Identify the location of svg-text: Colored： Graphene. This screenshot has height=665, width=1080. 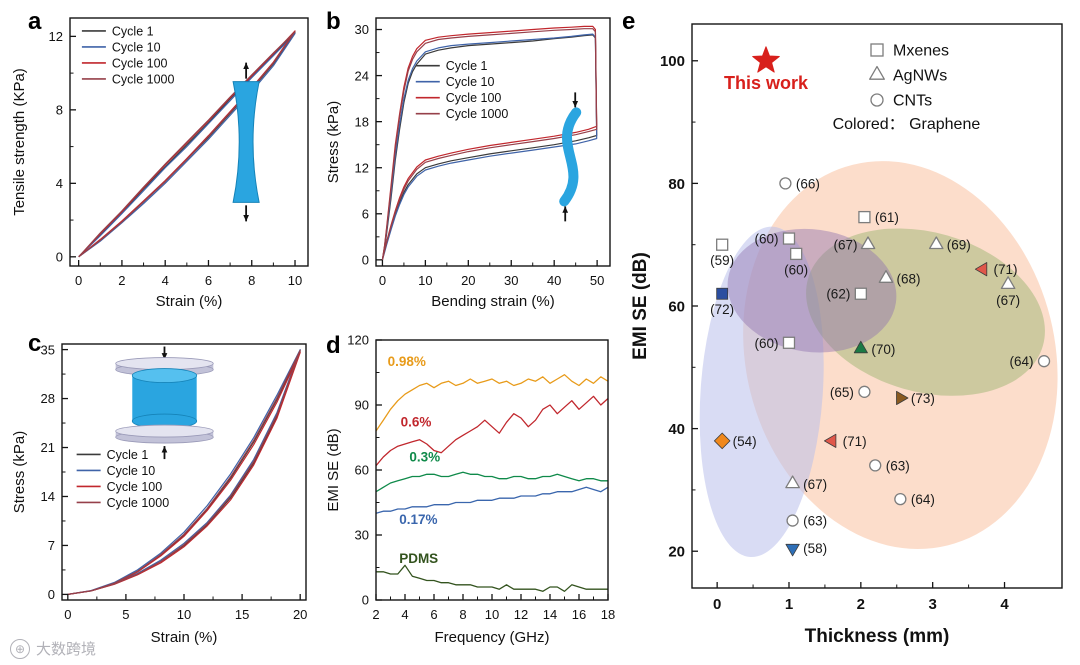
(907, 124).